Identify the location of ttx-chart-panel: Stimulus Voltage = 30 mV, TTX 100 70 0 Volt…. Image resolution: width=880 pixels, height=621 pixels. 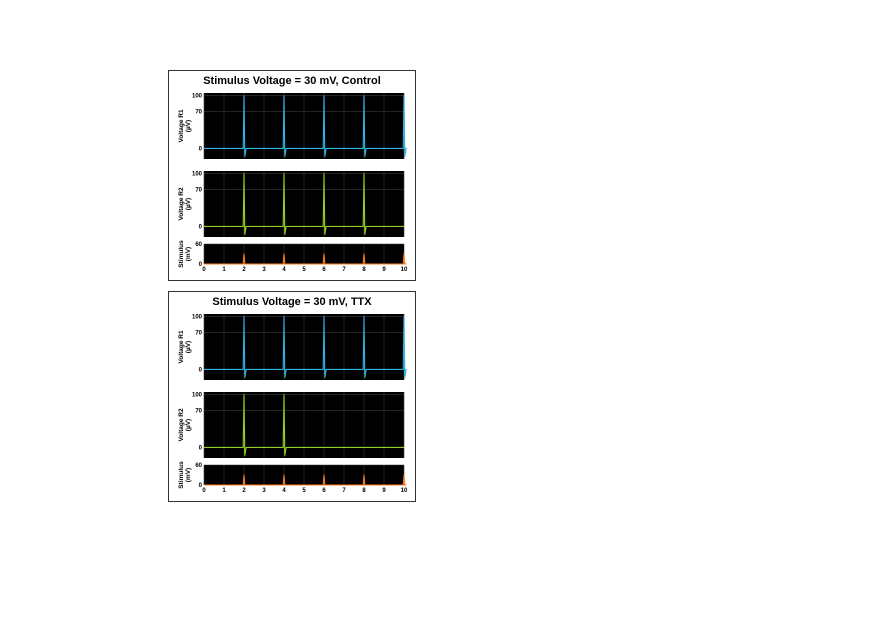
(292, 396).